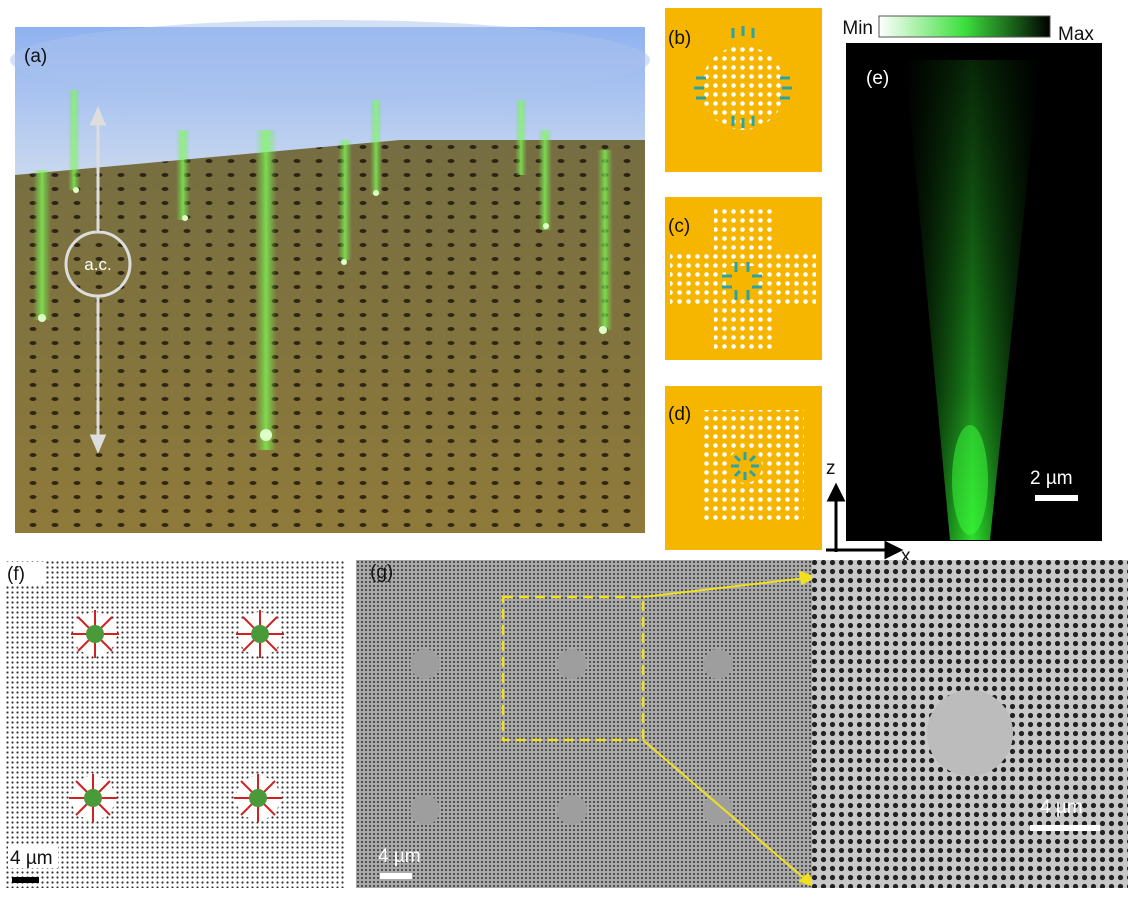  Describe the element at coordinates (906, 556) in the screenshot. I see `axis-x: x` at that location.